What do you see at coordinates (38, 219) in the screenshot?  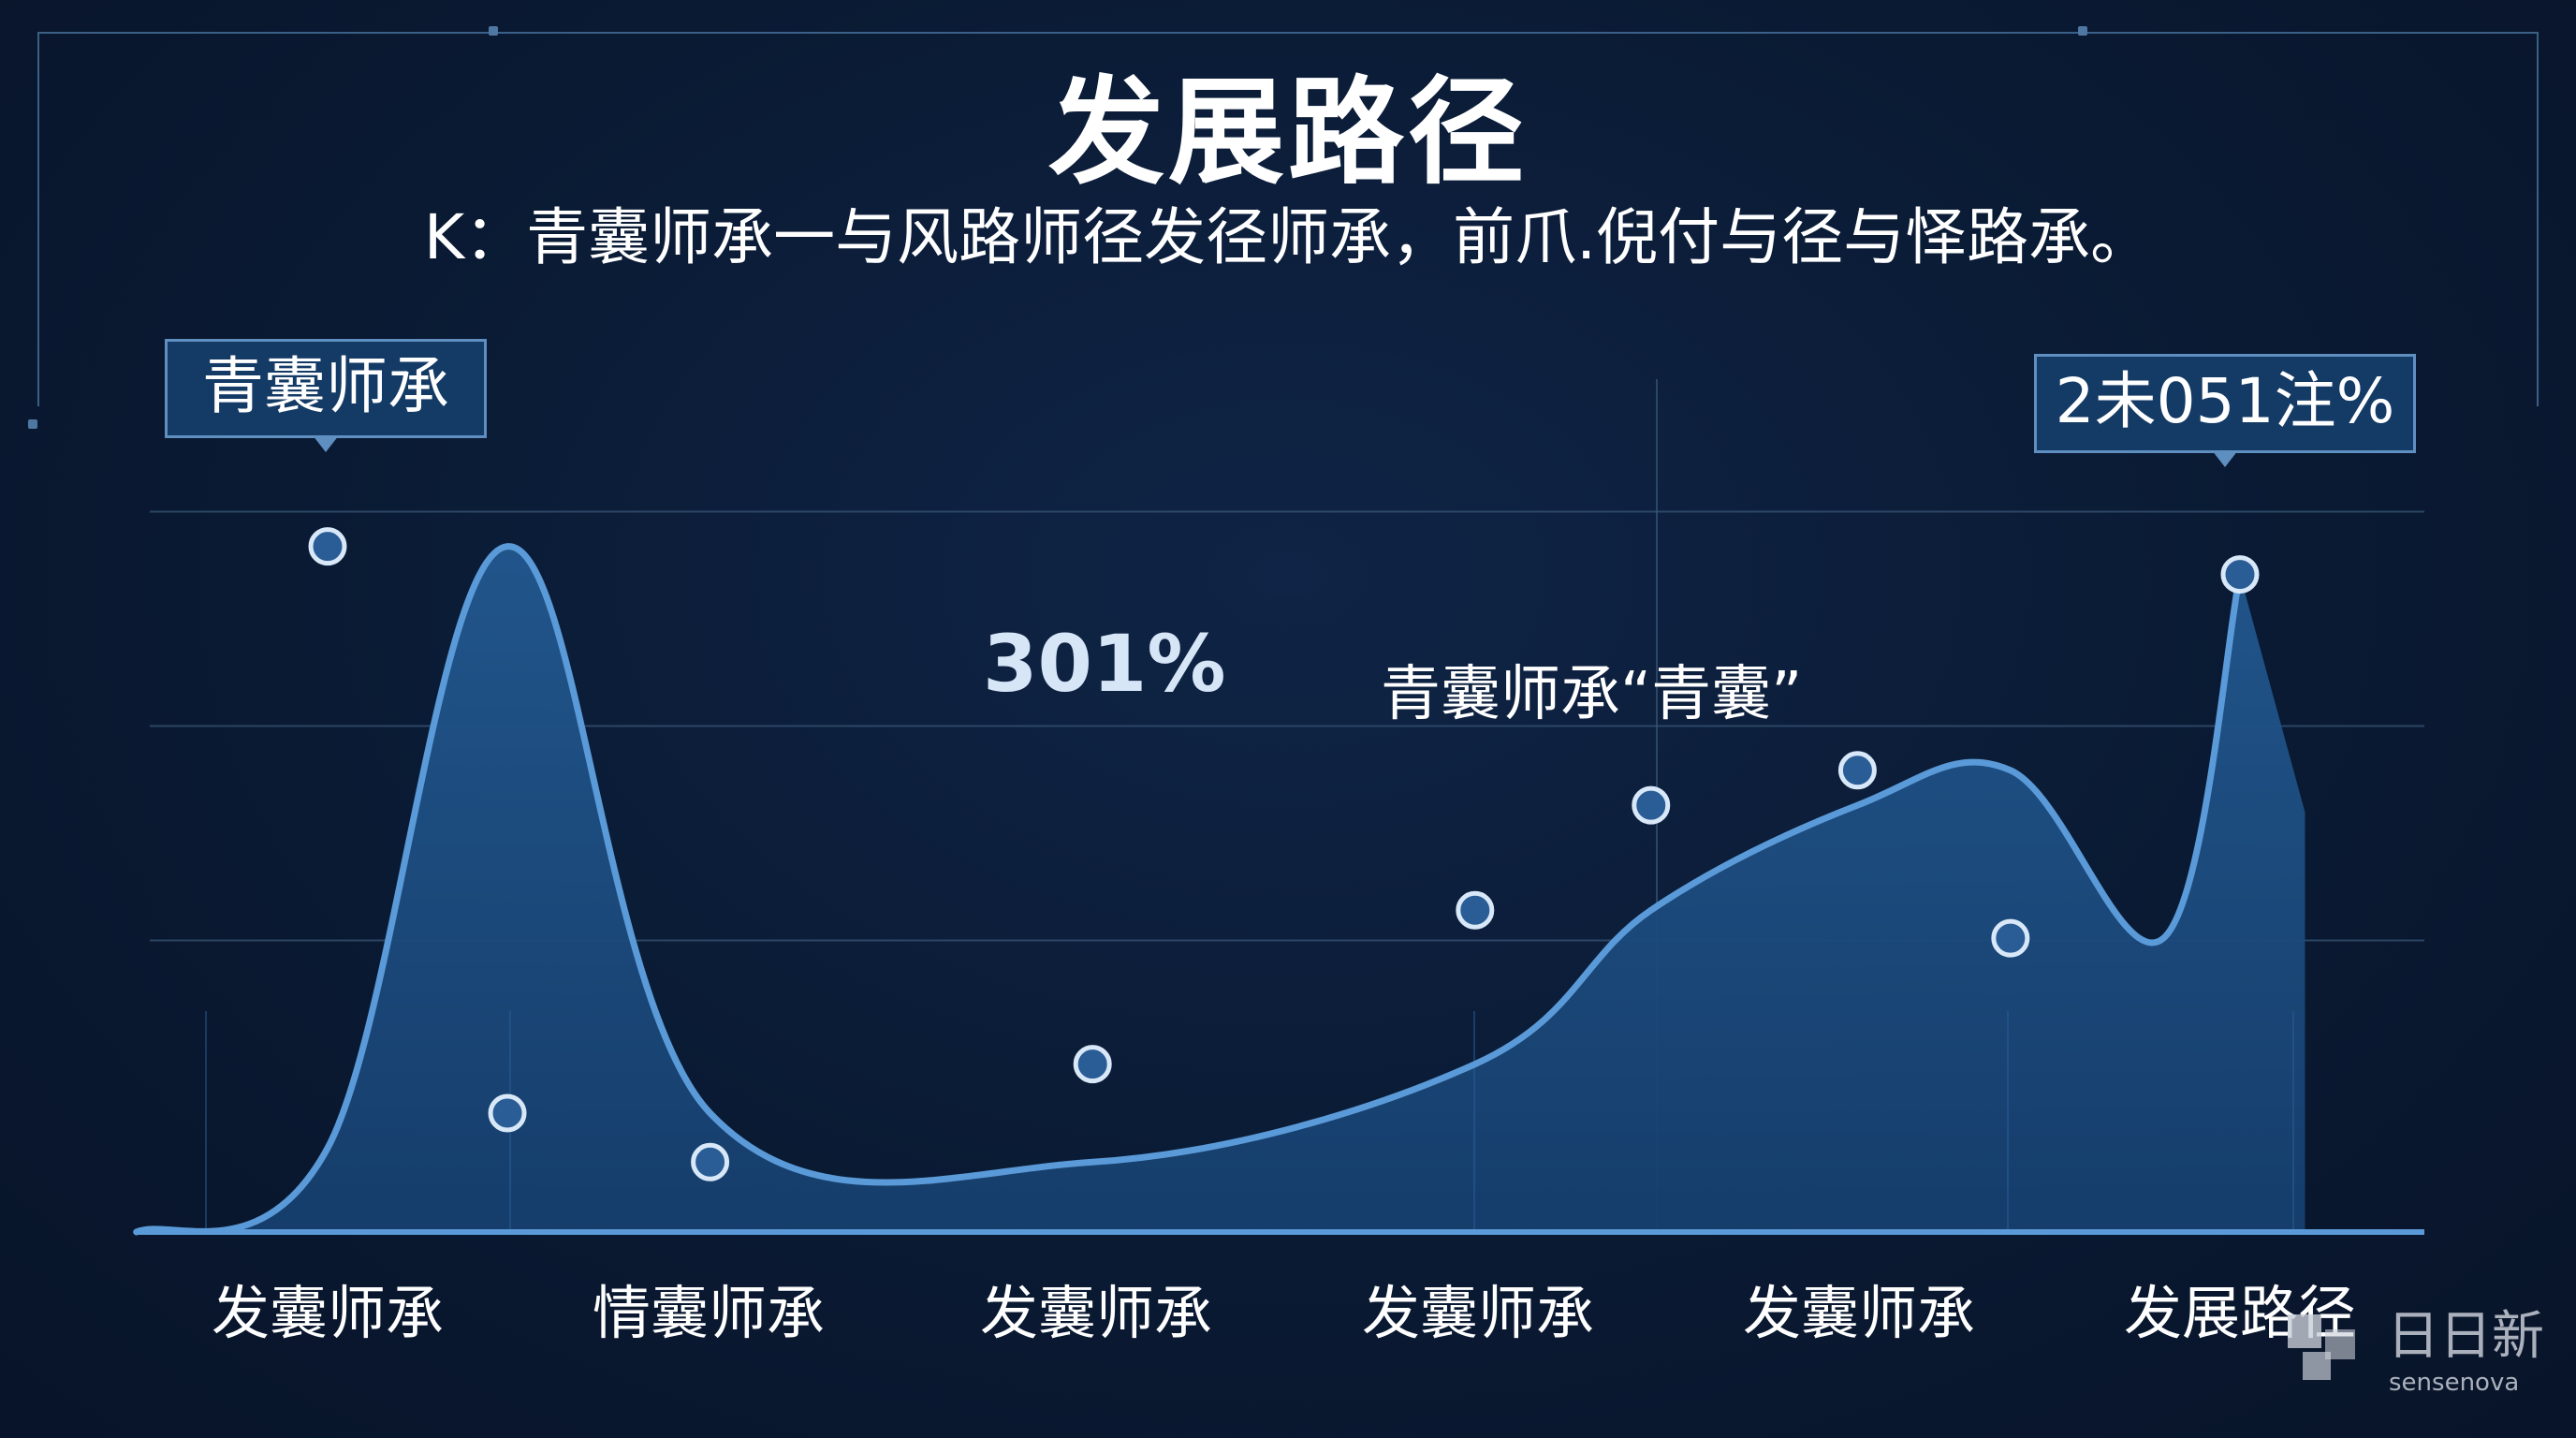 I see `frame-left-line` at bounding box center [38, 219].